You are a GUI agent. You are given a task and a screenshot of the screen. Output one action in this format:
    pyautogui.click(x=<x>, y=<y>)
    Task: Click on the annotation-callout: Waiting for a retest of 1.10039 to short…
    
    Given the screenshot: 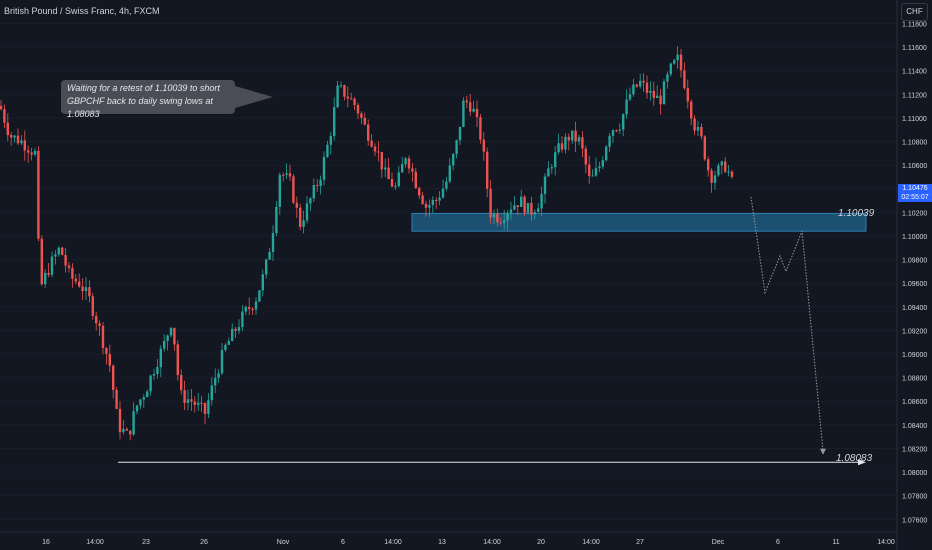 What is the action you would take?
    pyautogui.click(x=148, y=99)
    